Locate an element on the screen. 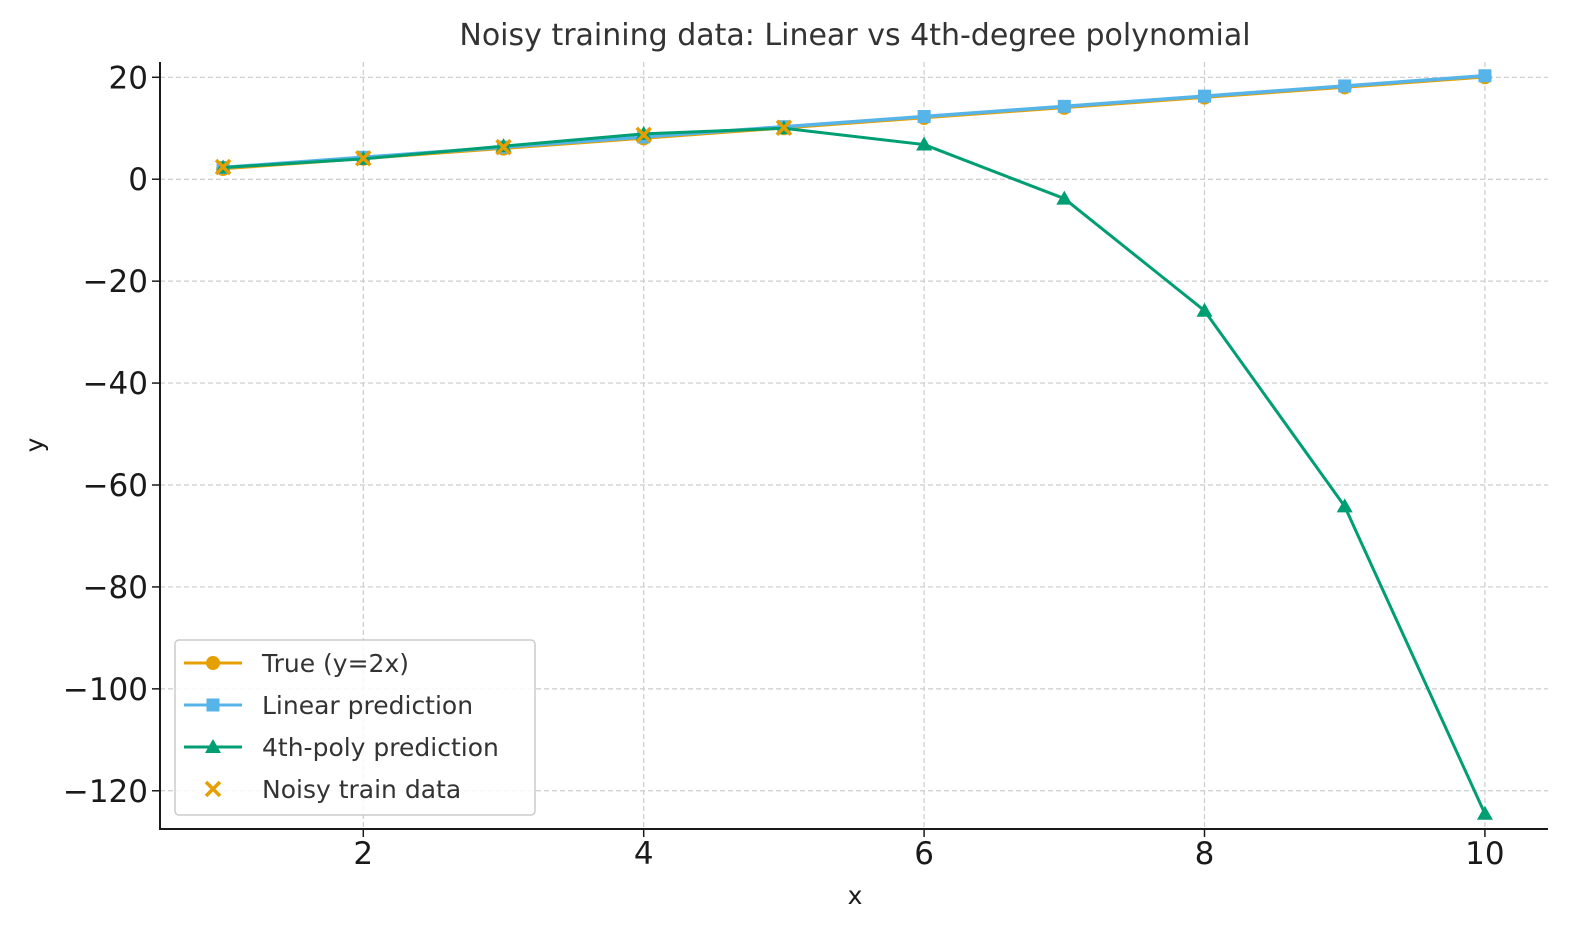  legend-entry: 4th-poly prediction is located at coordinates (341, 747).